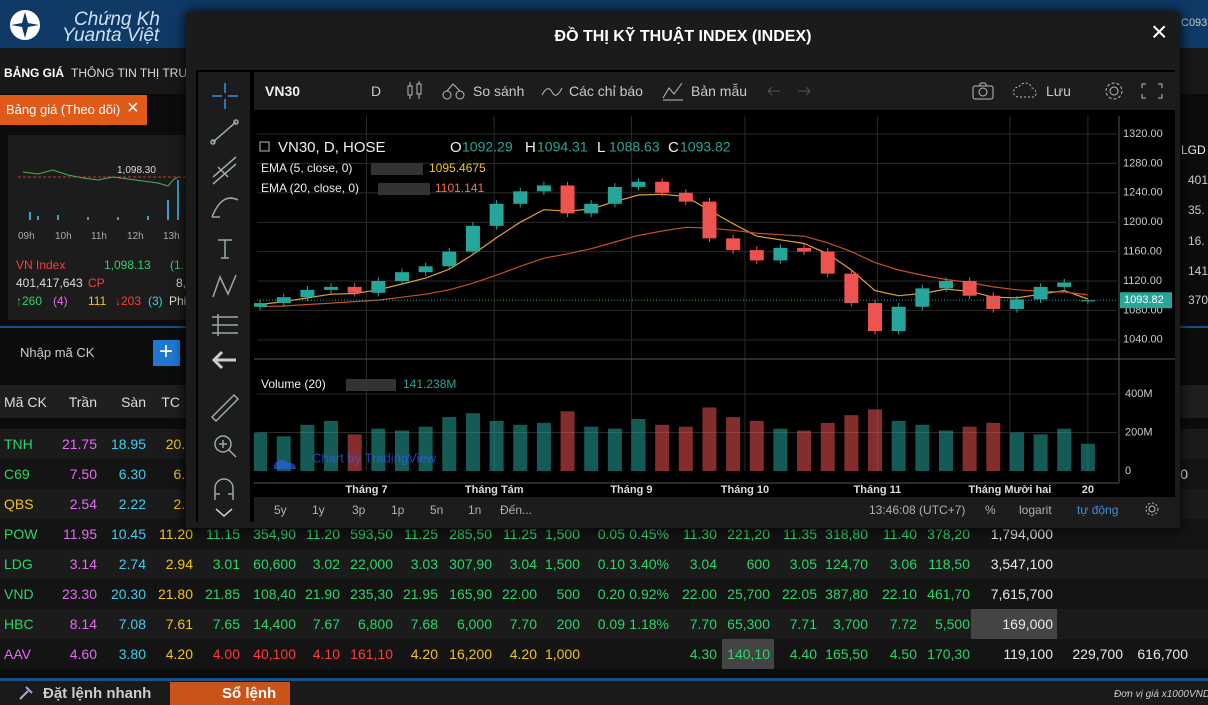 The width and height of the screenshot is (1208, 705). Describe the element at coordinates (135, 236) in the screenshot. I see `mini-time: 12h` at that location.